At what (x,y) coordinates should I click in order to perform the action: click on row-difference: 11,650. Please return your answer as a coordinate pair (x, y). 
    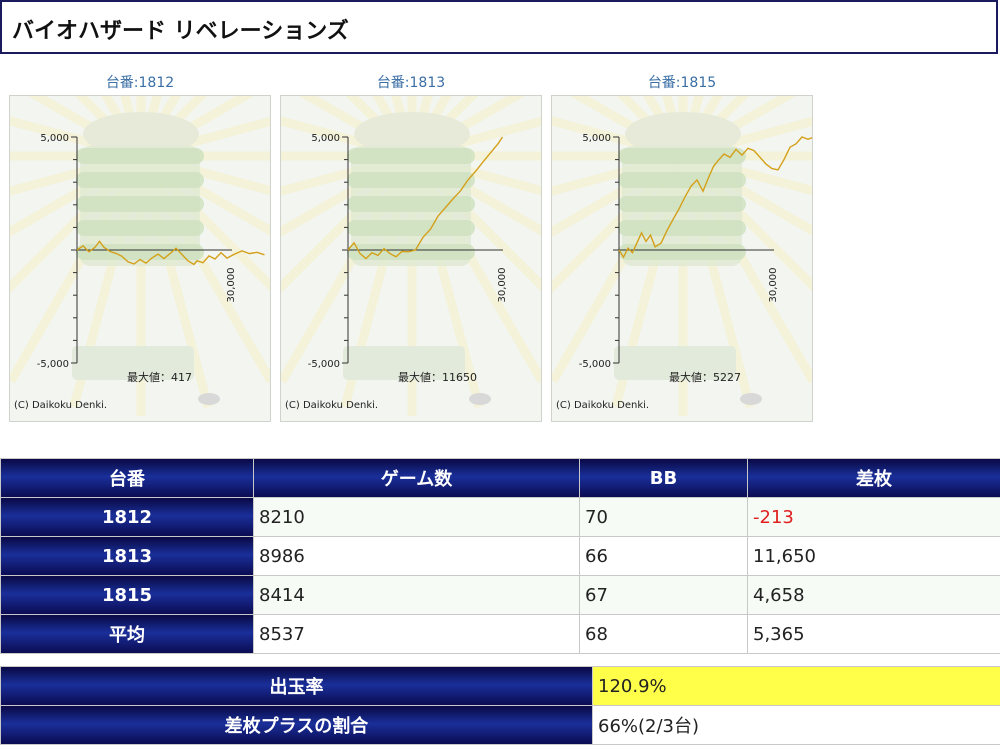
    Looking at the image, I should click on (873, 556).